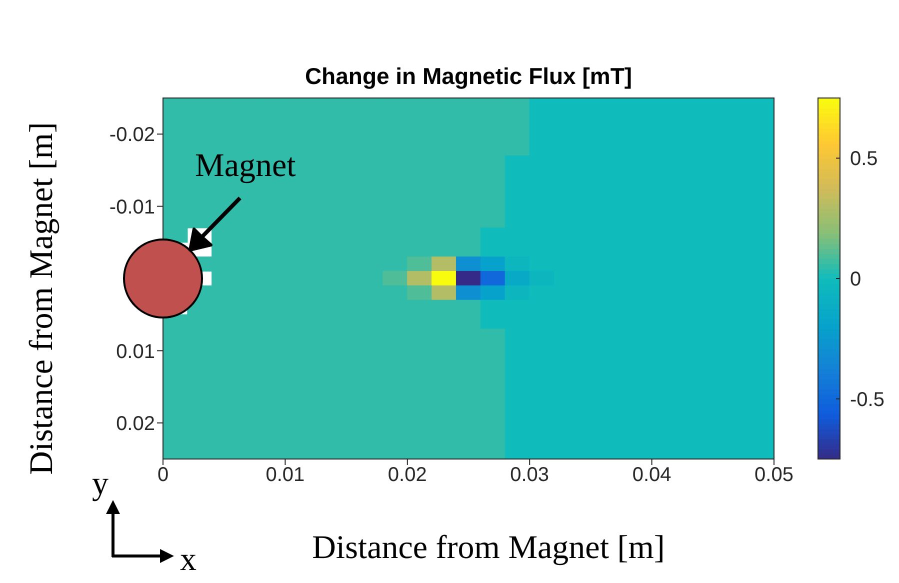  Describe the element at coordinates (652, 475) in the screenshot. I see `x-tick-label: 0.04` at that location.